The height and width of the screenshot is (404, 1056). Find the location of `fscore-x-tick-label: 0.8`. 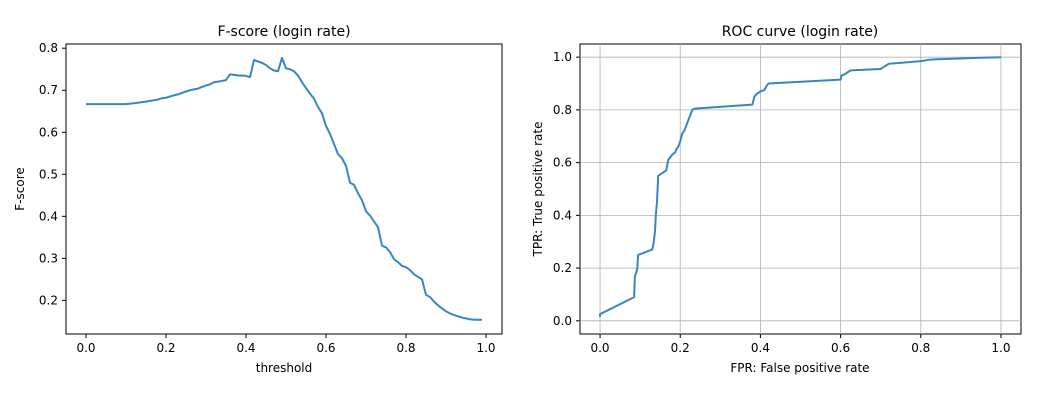

fscore-x-tick-label: 0.8 is located at coordinates (405, 348).